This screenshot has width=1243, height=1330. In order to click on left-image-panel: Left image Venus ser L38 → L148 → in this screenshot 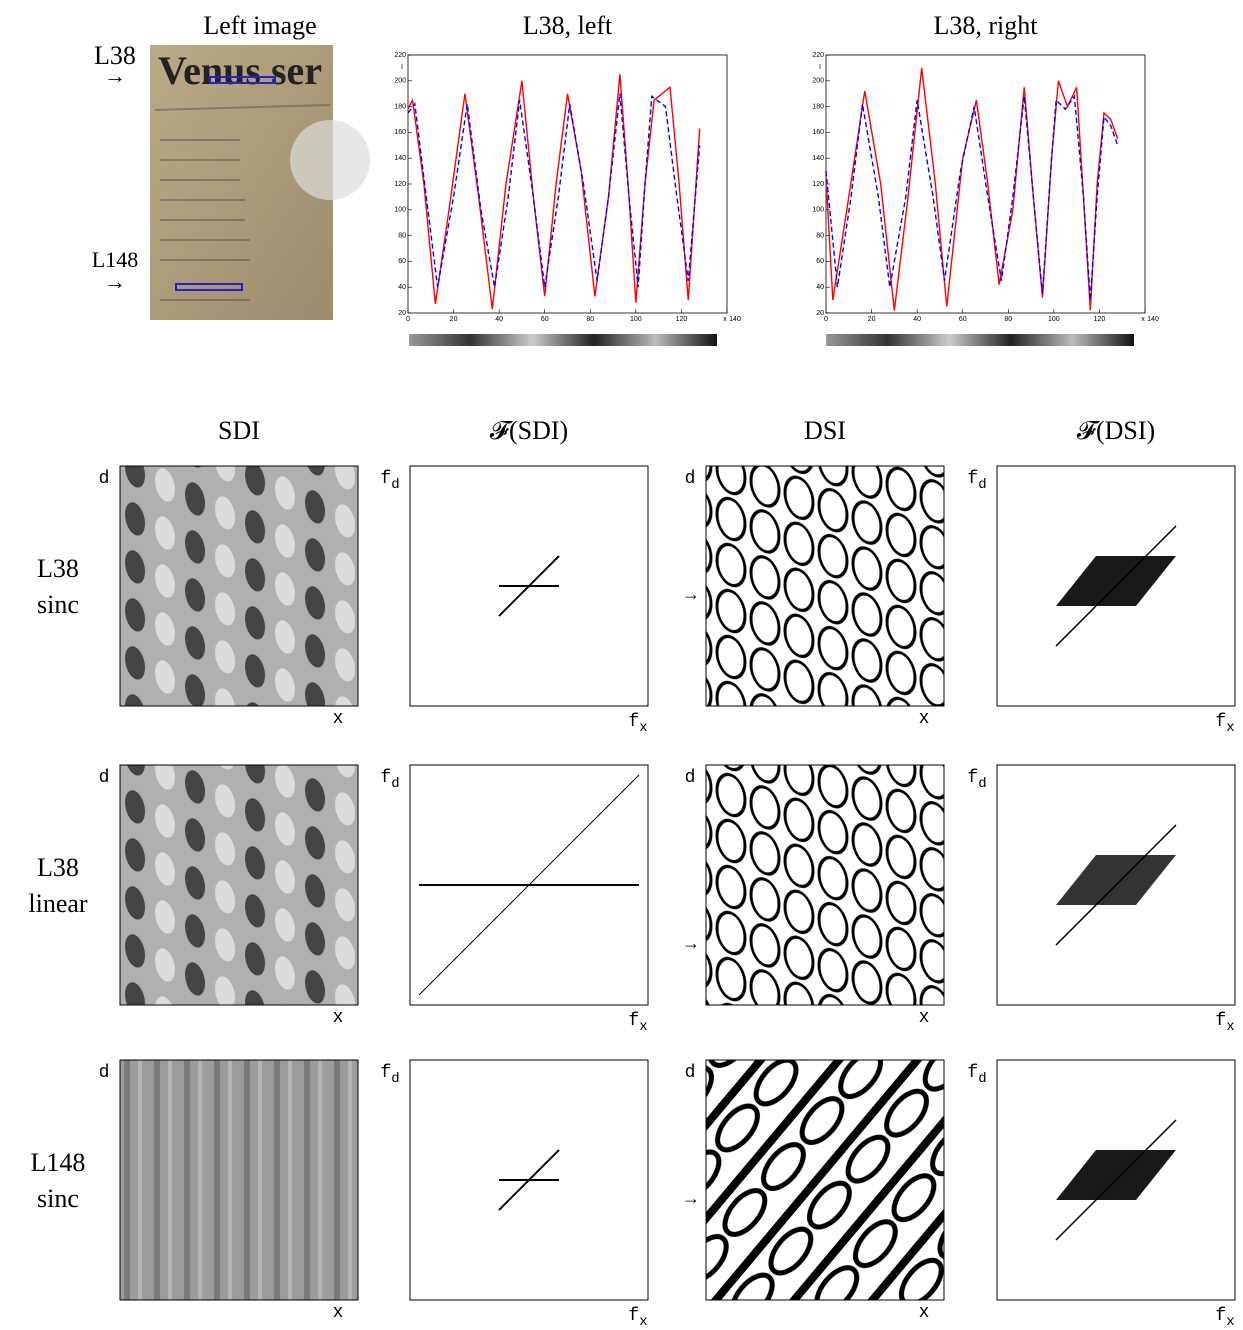, I will do `click(231, 165)`.